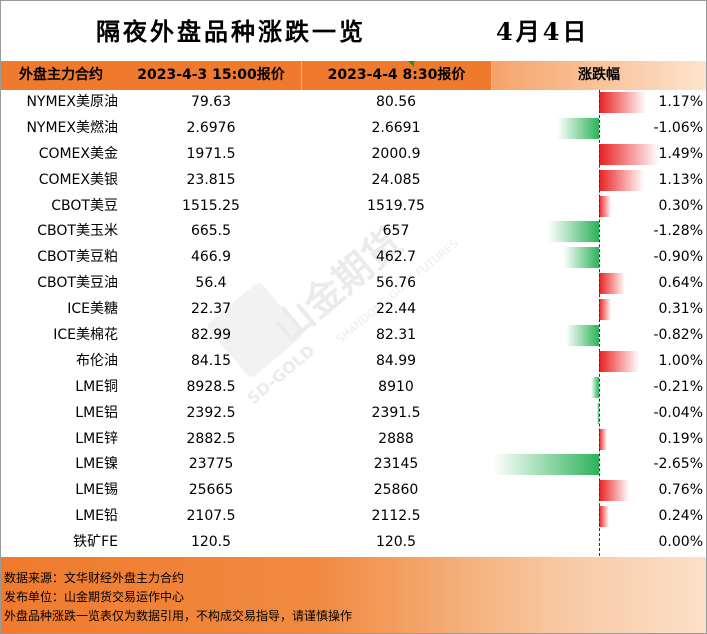 This screenshot has height=634, width=707. Describe the element at coordinates (353, 155) in the screenshot. I see `table-row: COMEX美金 1971.5 2000.9 1.49%` at that location.